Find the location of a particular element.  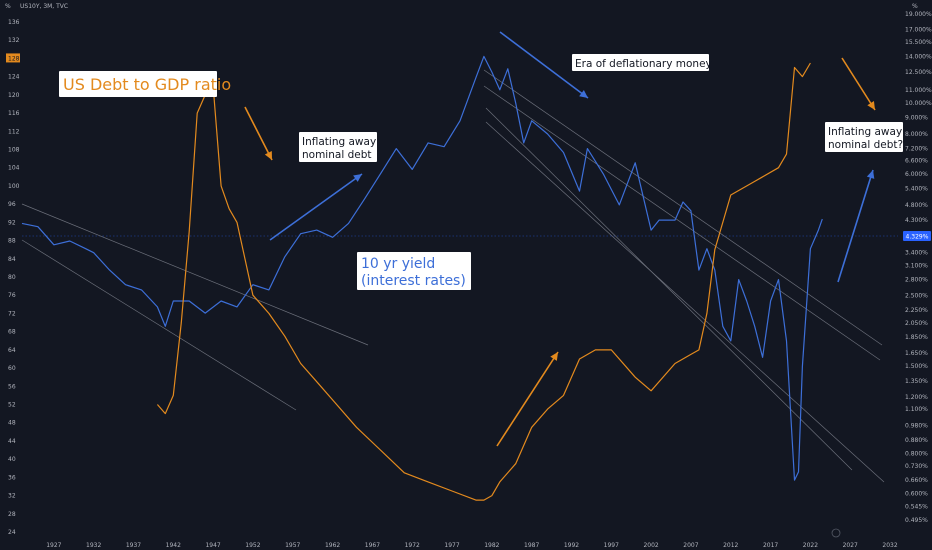

annotation-yield: 10 yr yield (interest rates) is located at coordinates (414, 271).